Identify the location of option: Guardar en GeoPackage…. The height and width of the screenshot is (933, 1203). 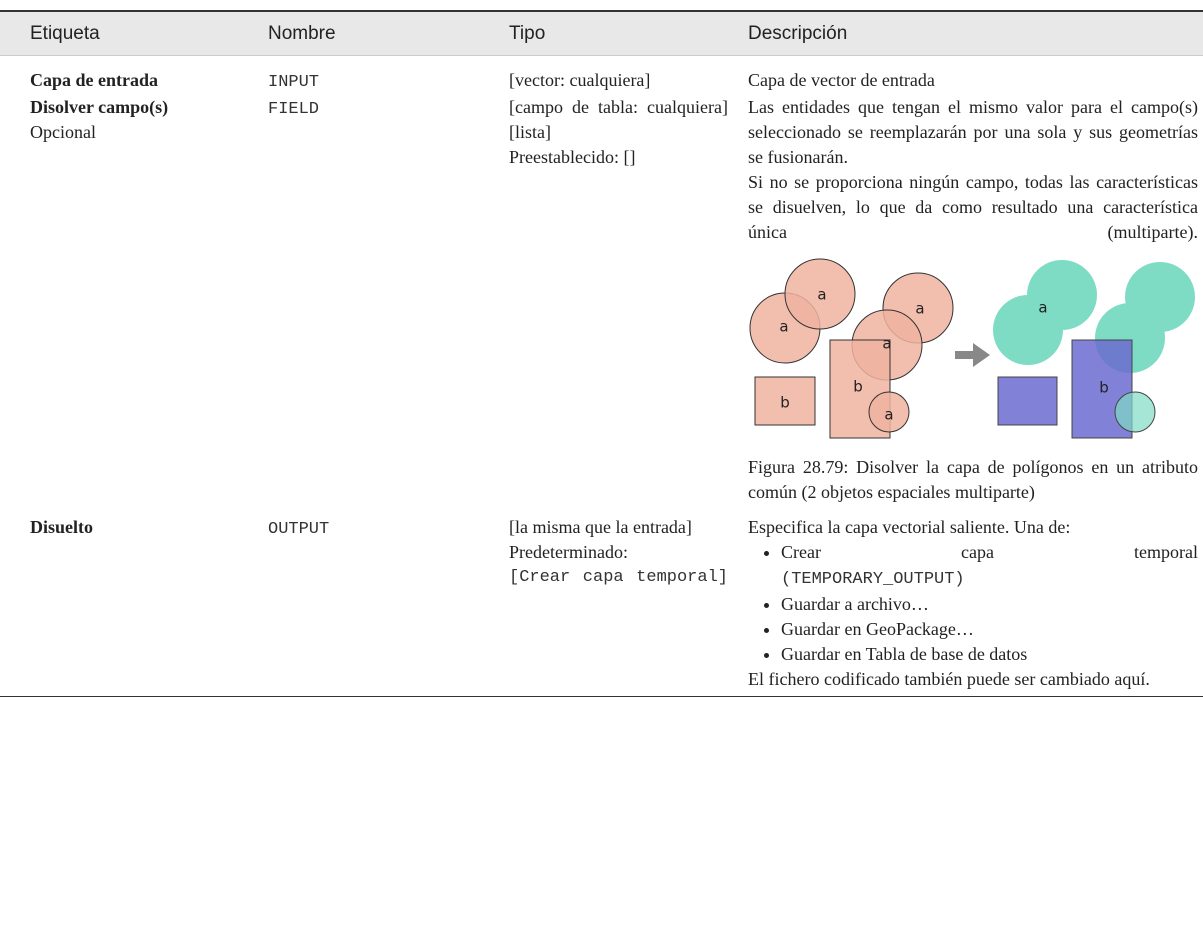
(989, 629).